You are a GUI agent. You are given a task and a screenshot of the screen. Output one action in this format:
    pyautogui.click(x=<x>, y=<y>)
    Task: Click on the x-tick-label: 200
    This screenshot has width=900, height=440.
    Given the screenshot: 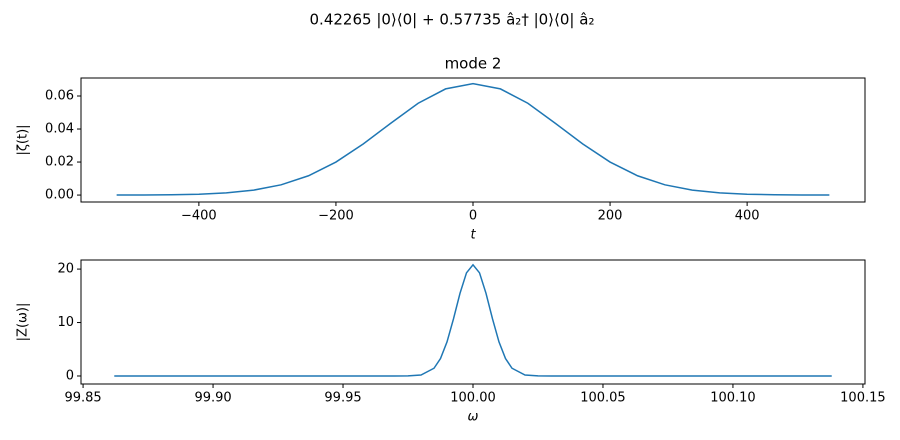 What is the action you would take?
    pyautogui.click(x=610, y=216)
    